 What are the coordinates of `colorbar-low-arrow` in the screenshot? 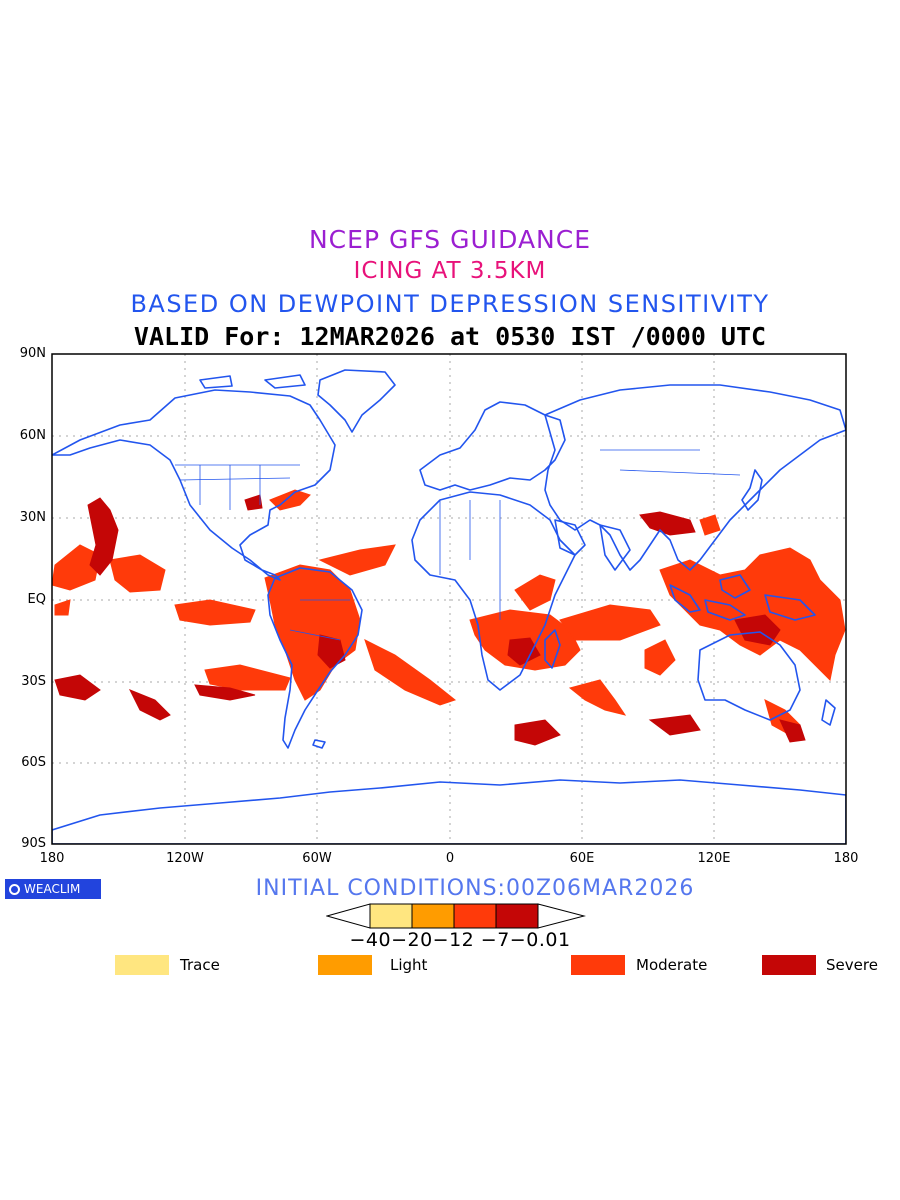 It's located at (348, 916).